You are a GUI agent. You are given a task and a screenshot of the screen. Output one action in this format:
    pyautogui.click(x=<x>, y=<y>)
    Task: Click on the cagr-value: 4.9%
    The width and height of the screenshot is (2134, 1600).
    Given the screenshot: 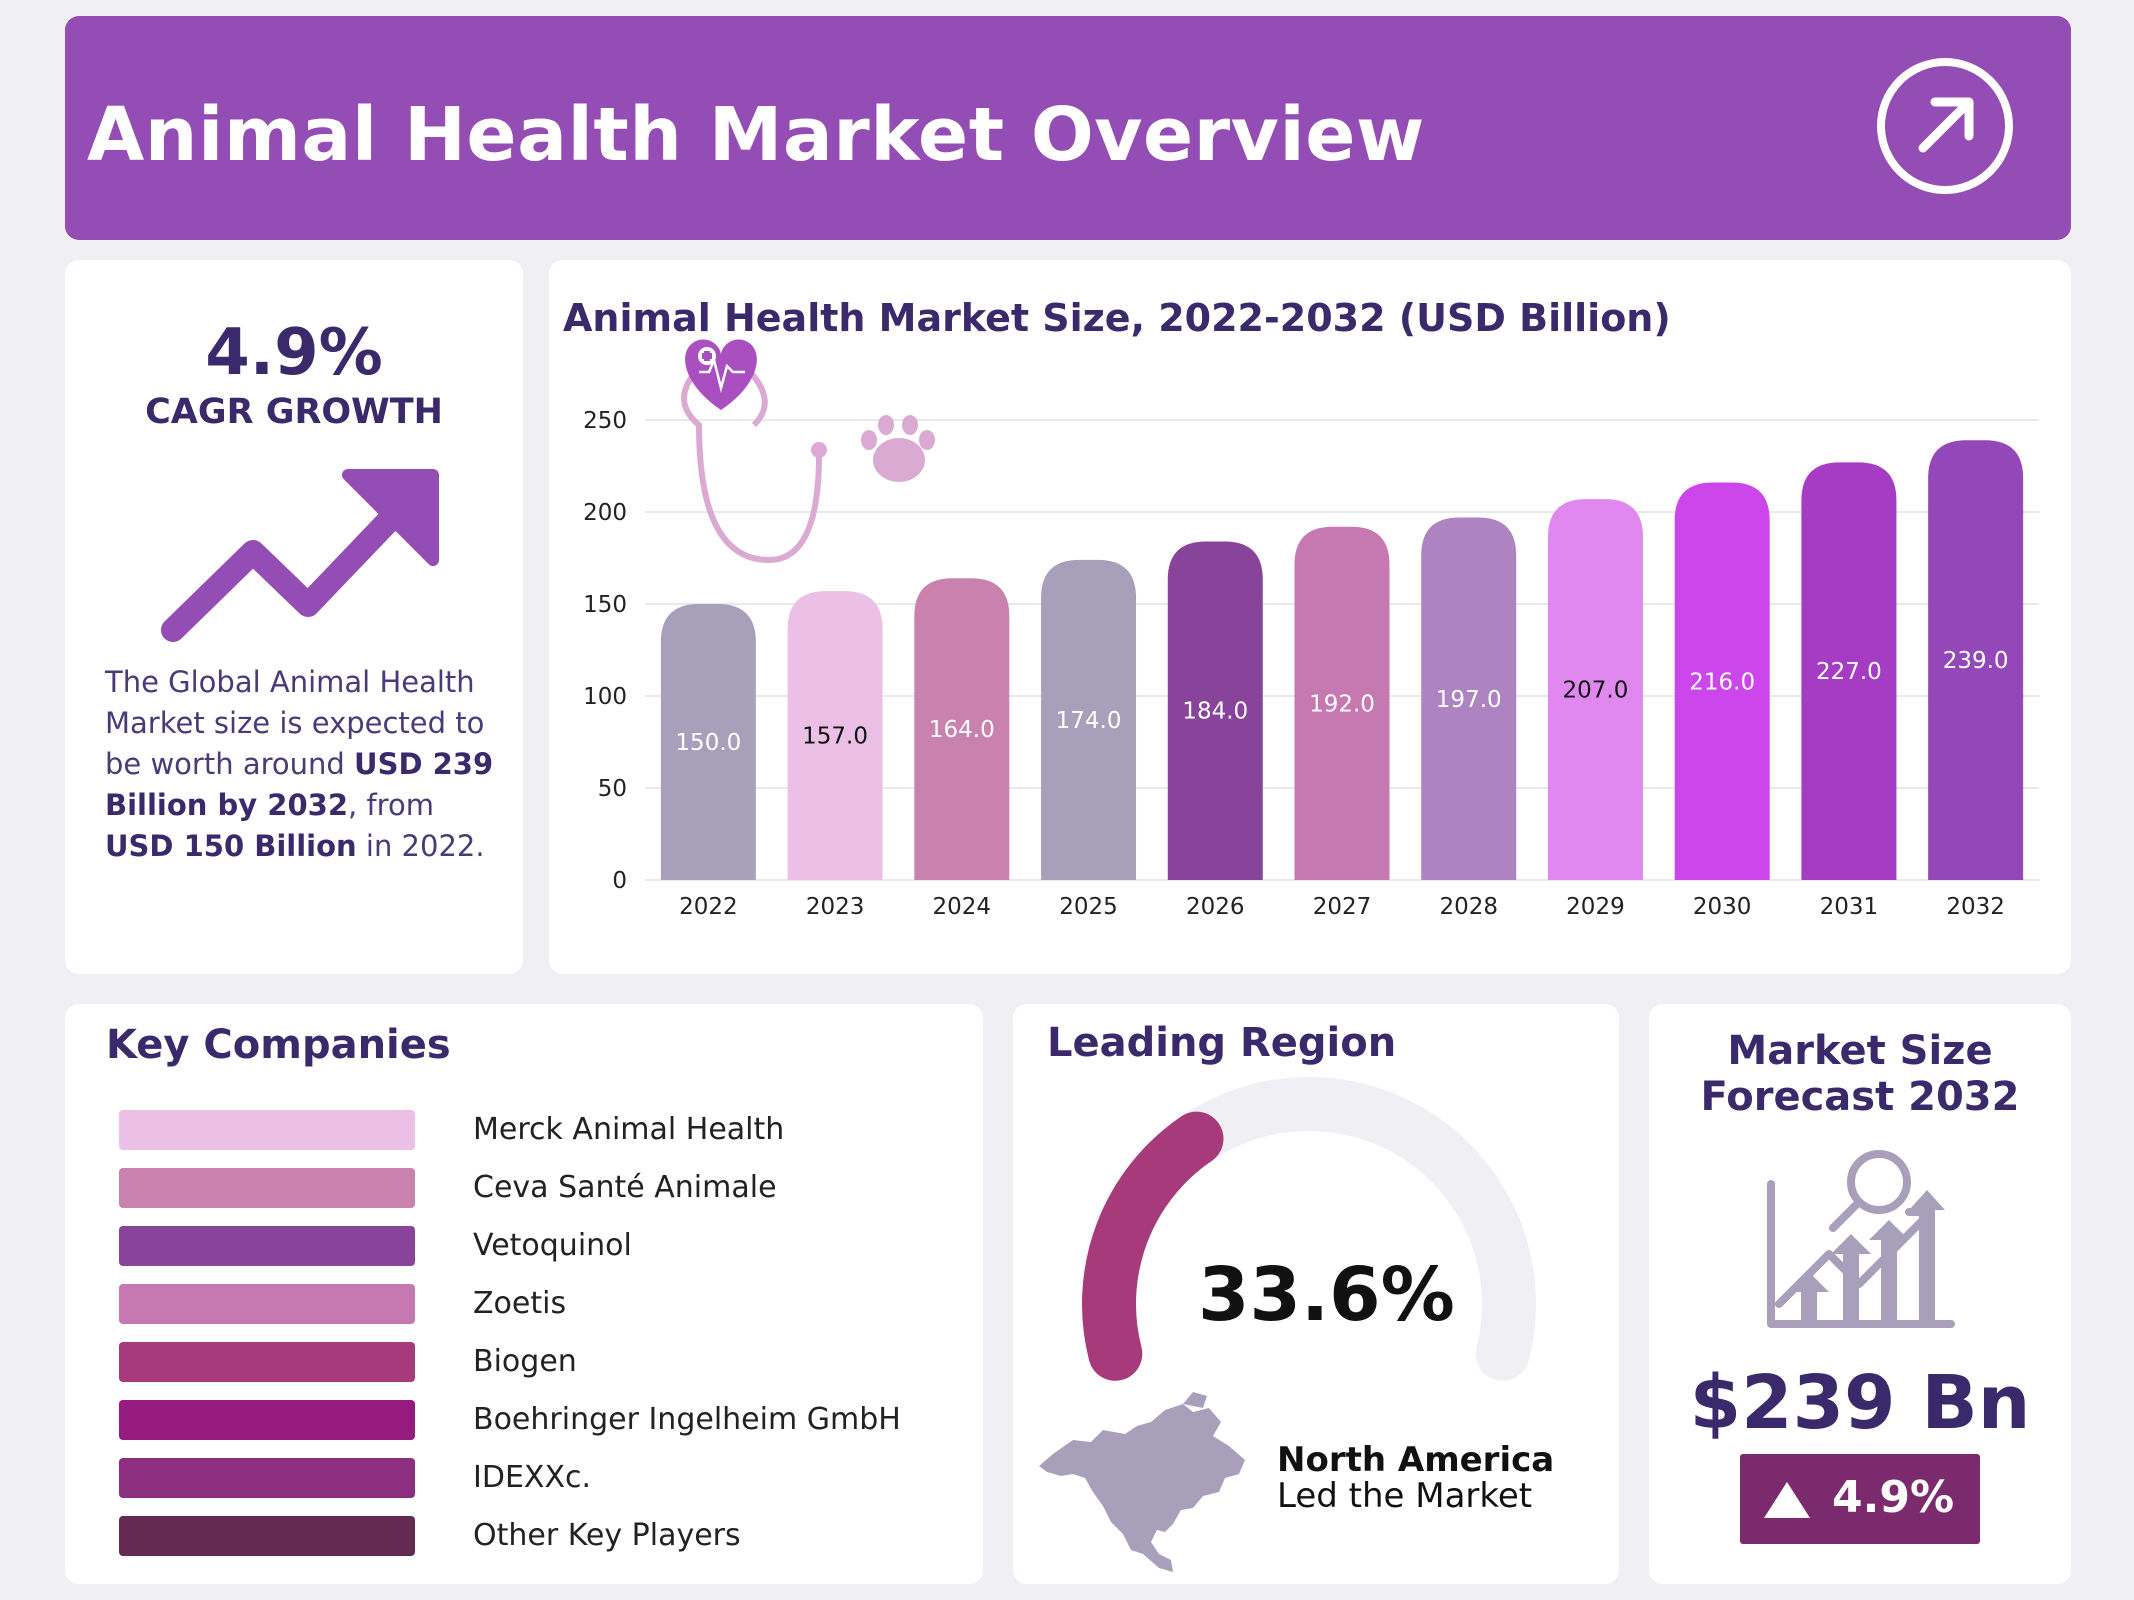 What is the action you would take?
    pyautogui.click(x=294, y=353)
    